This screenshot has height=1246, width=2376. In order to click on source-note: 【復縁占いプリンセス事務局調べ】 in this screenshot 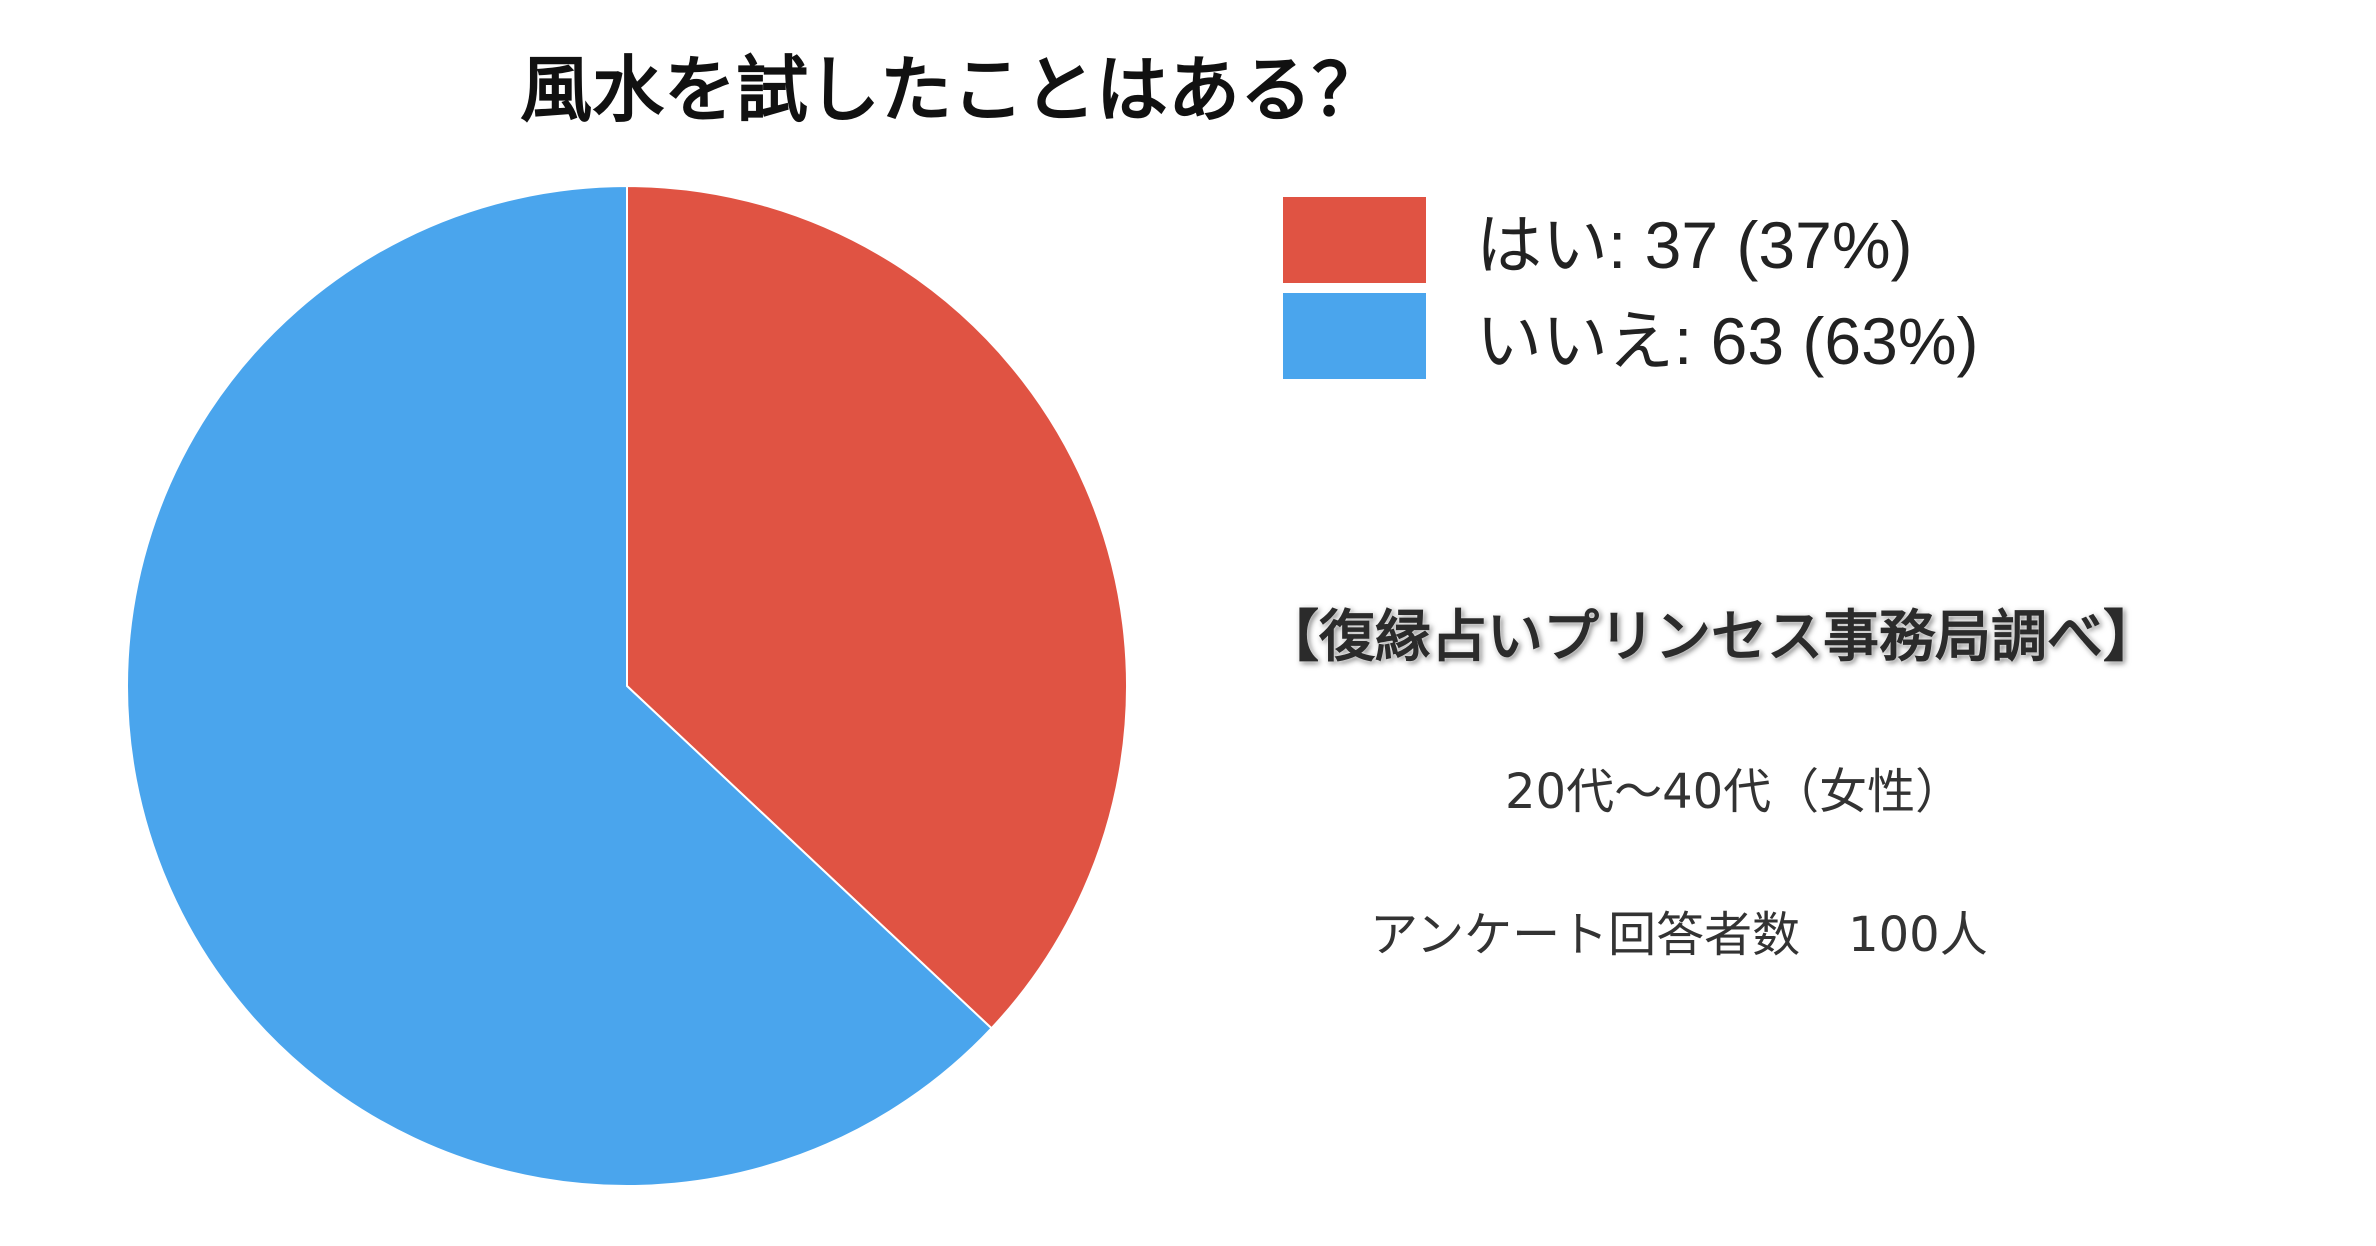, I will do `click(1711, 637)`.